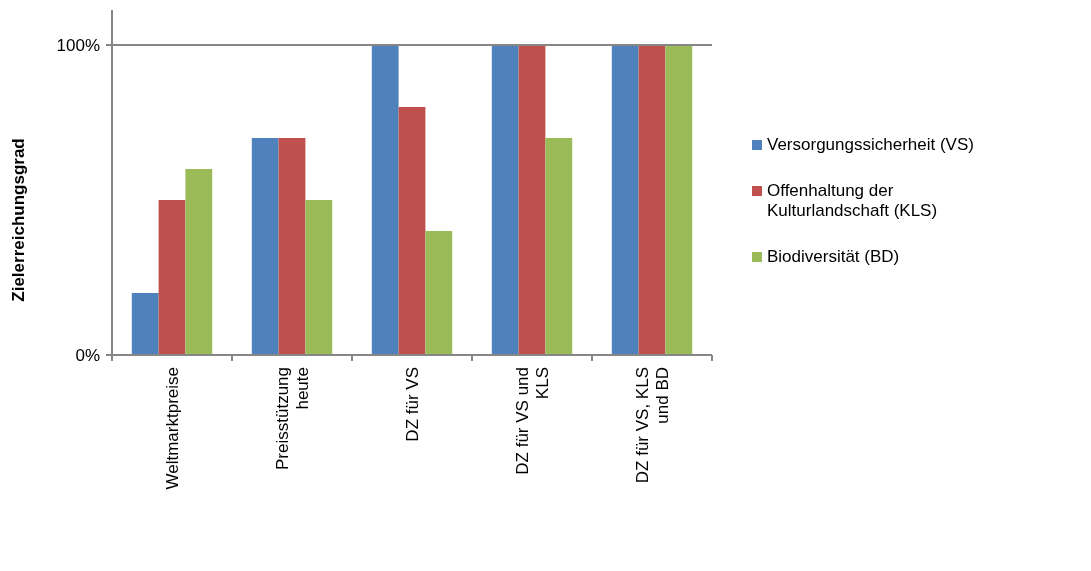 Image resolution: width=1091 pixels, height=571 pixels. What do you see at coordinates (78, 45) in the screenshot?
I see `y-tick-label: 100%` at bounding box center [78, 45].